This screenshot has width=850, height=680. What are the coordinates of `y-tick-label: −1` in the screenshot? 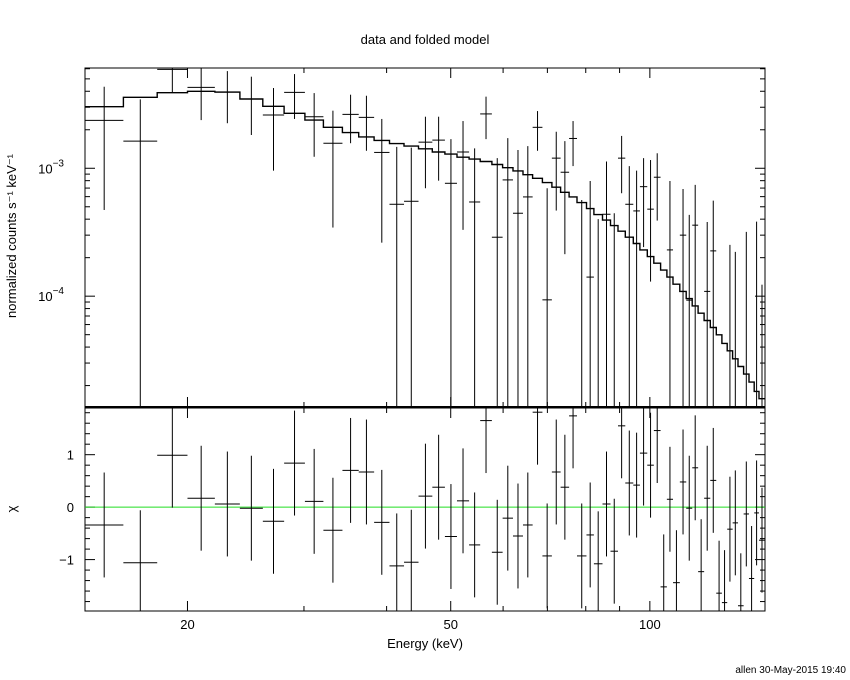 It's located at (66, 560).